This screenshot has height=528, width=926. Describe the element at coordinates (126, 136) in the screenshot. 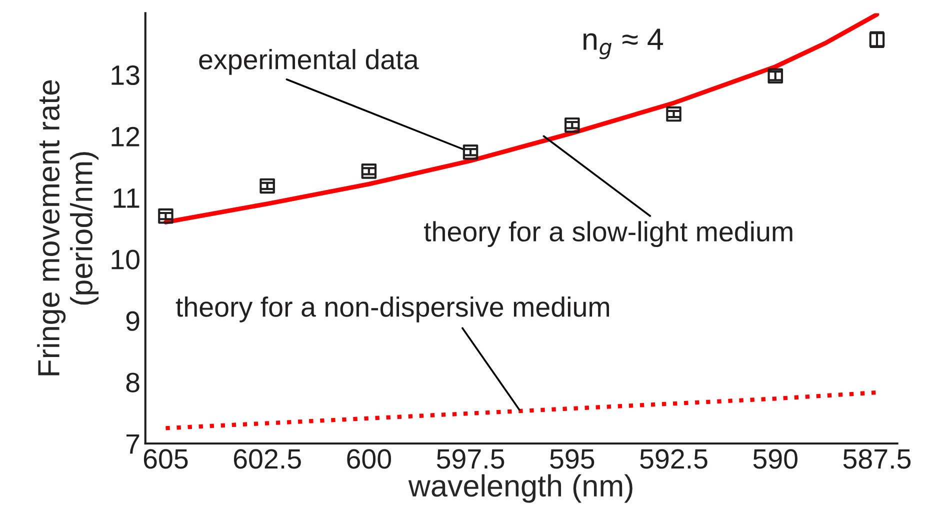

I see `y-tick-label: 12` at that location.